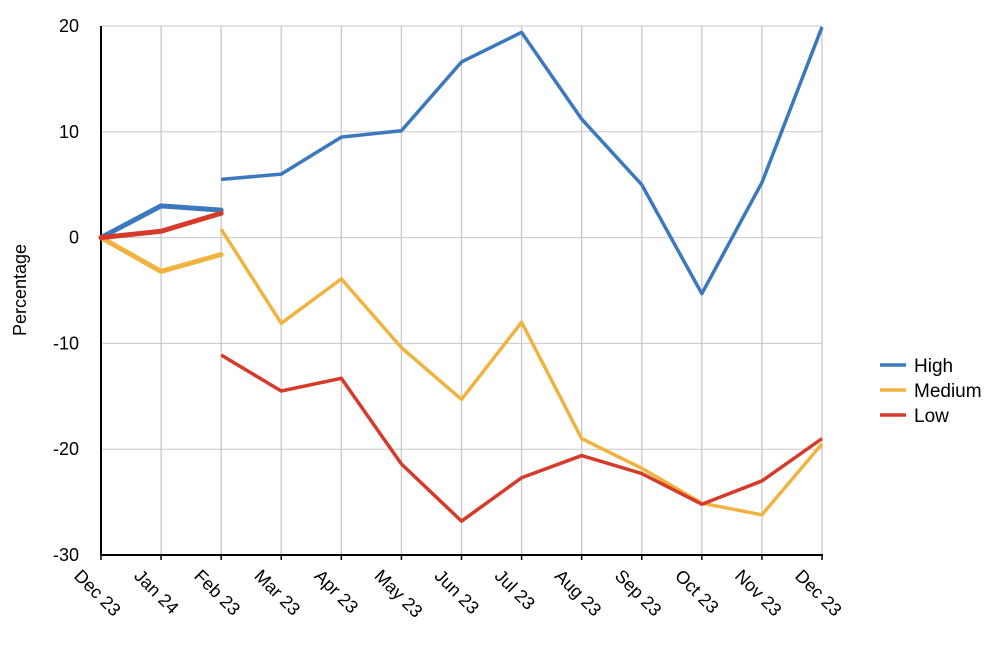 This screenshot has width=1002, height=646. Describe the element at coordinates (515, 590) in the screenshot. I see `x-tick-label: Jul 23` at that location.